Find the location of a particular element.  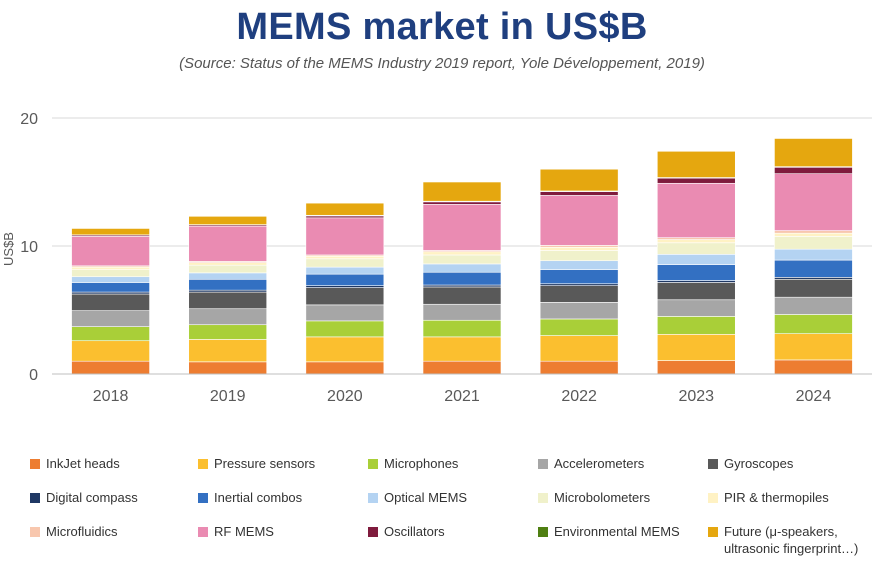

x-tick-label: 2023 is located at coordinates (696, 396).